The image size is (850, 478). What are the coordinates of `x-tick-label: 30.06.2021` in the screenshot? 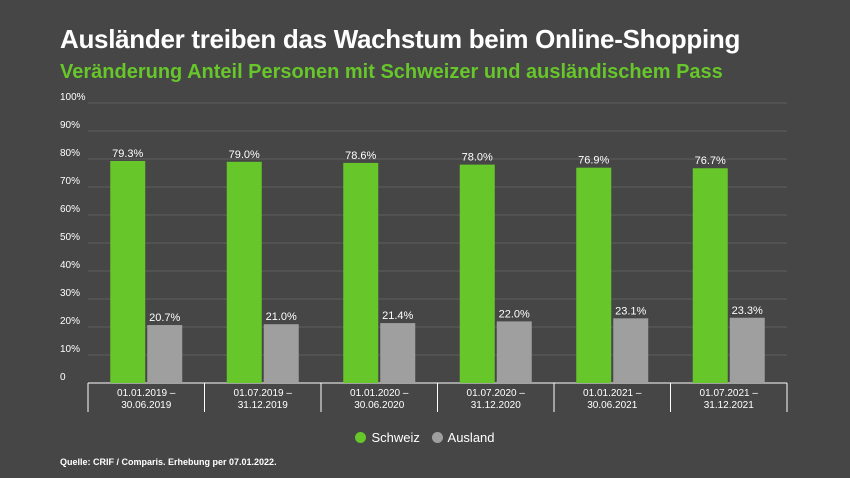 It's located at (612, 405).